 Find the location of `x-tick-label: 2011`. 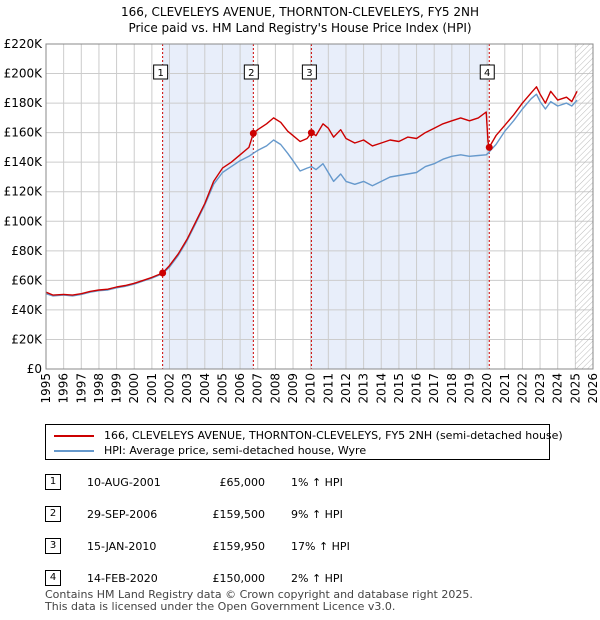

x-tick-label: 2011 is located at coordinates (328, 388).